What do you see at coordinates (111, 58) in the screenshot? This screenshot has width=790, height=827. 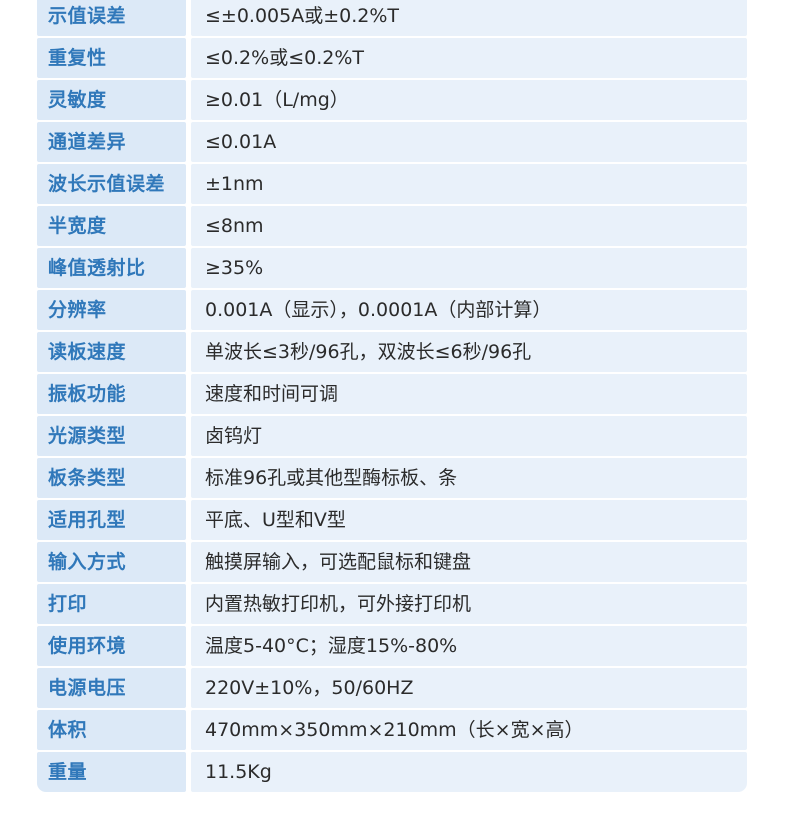 I see `spec-label: 重复性` at bounding box center [111, 58].